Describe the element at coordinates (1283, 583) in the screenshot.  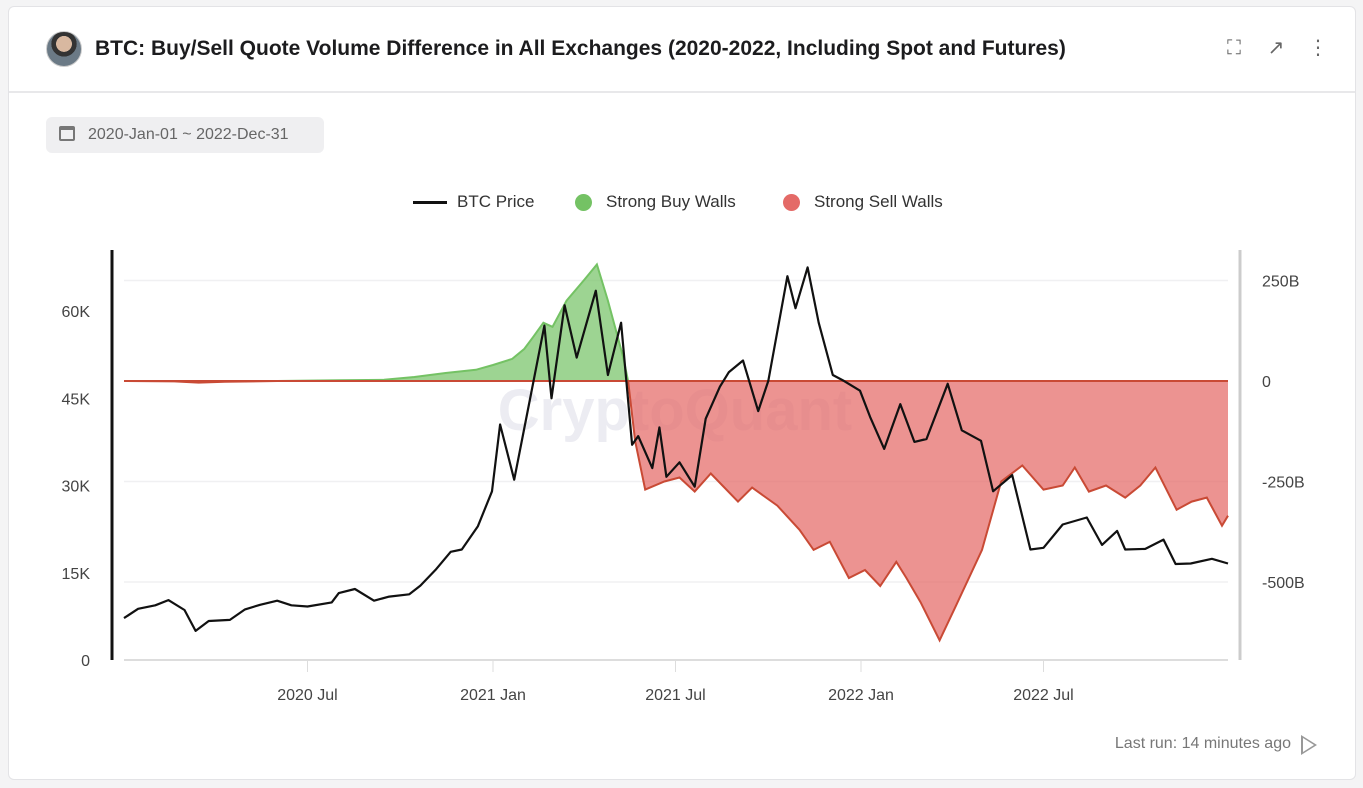
I see `right-axis-tick-label: -500B` at that location.